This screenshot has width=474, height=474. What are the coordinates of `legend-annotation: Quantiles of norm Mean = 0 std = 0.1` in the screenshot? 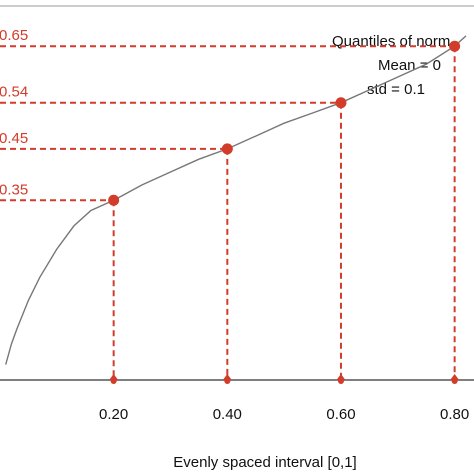 It's located at (391, 65).